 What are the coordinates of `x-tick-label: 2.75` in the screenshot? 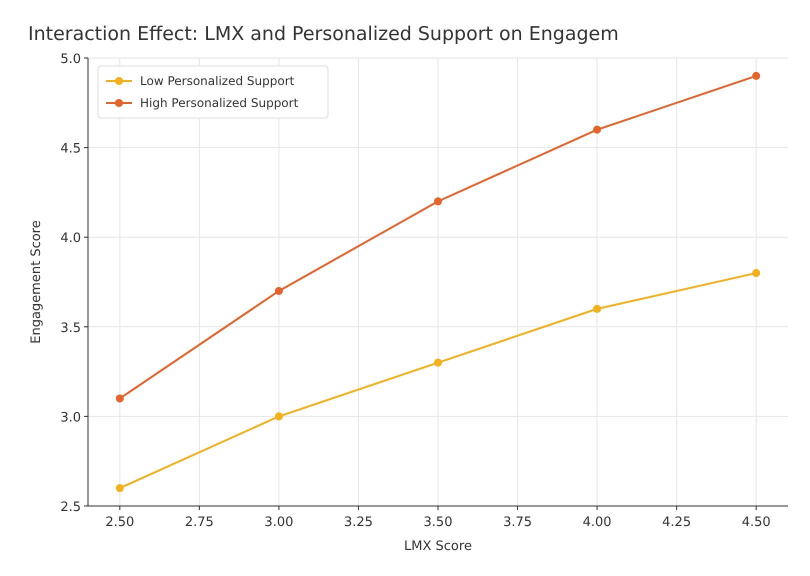 It's located at (199, 522).